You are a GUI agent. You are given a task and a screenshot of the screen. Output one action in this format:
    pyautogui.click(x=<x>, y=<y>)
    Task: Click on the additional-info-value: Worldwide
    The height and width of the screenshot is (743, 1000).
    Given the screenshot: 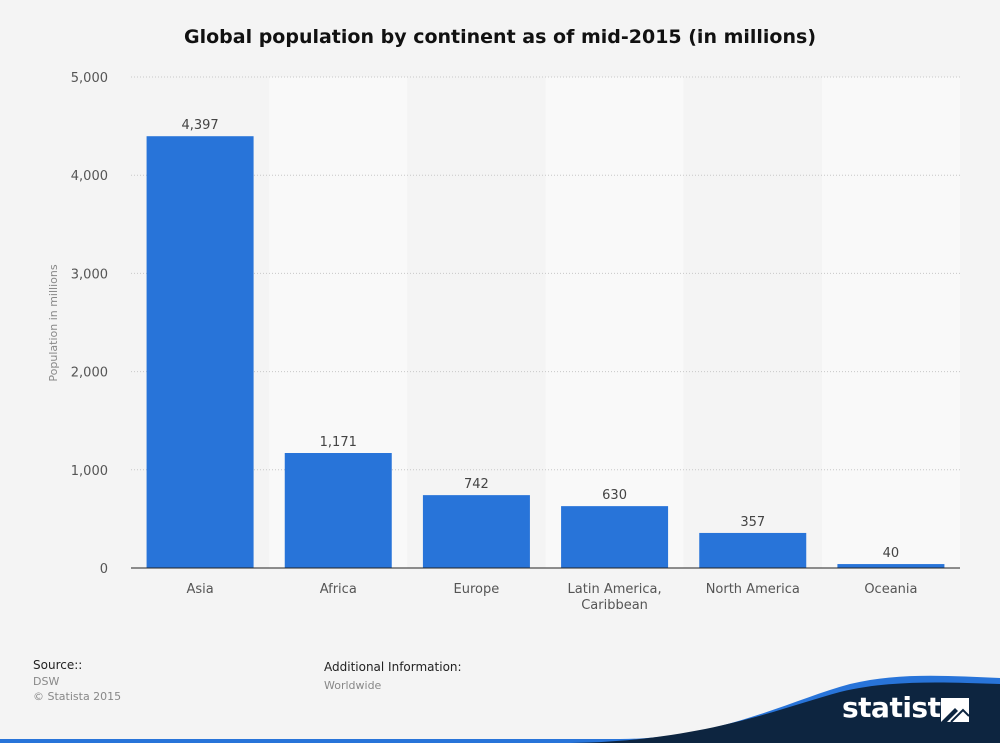 What is the action you would take?
    pyautogui.click(x=353, y=685)
    